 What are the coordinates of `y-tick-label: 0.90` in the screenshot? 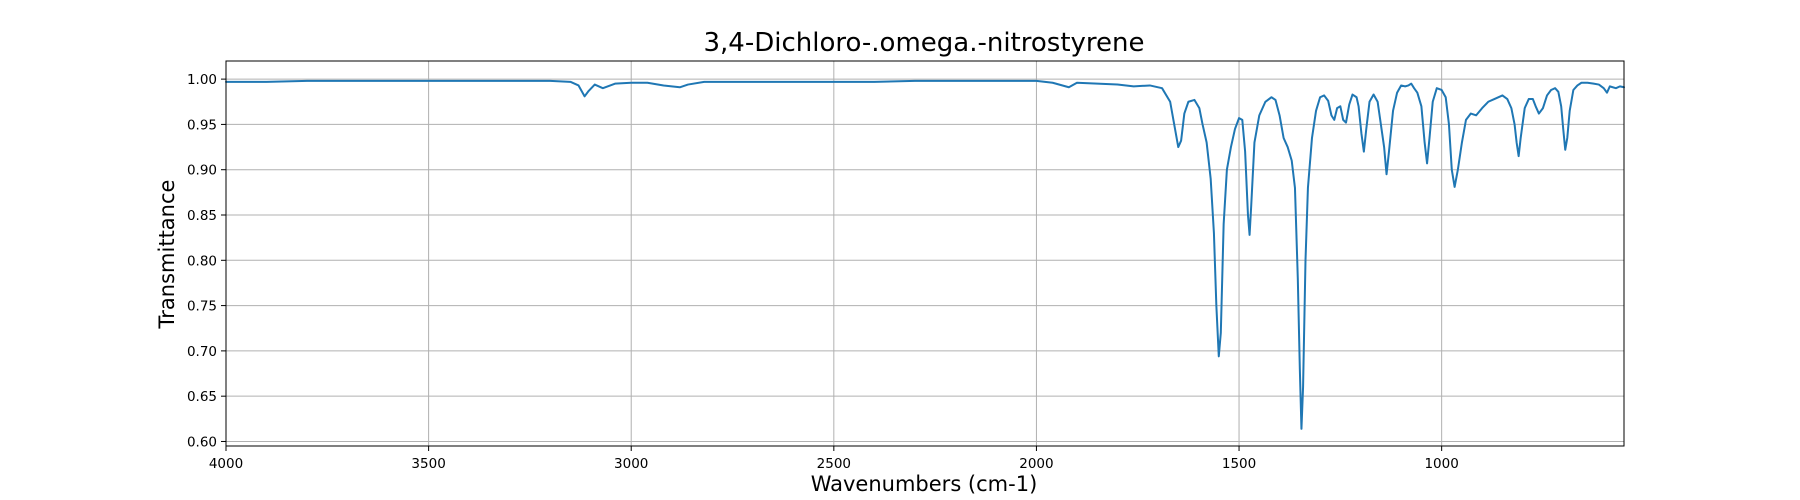 It's located at (202, 171).